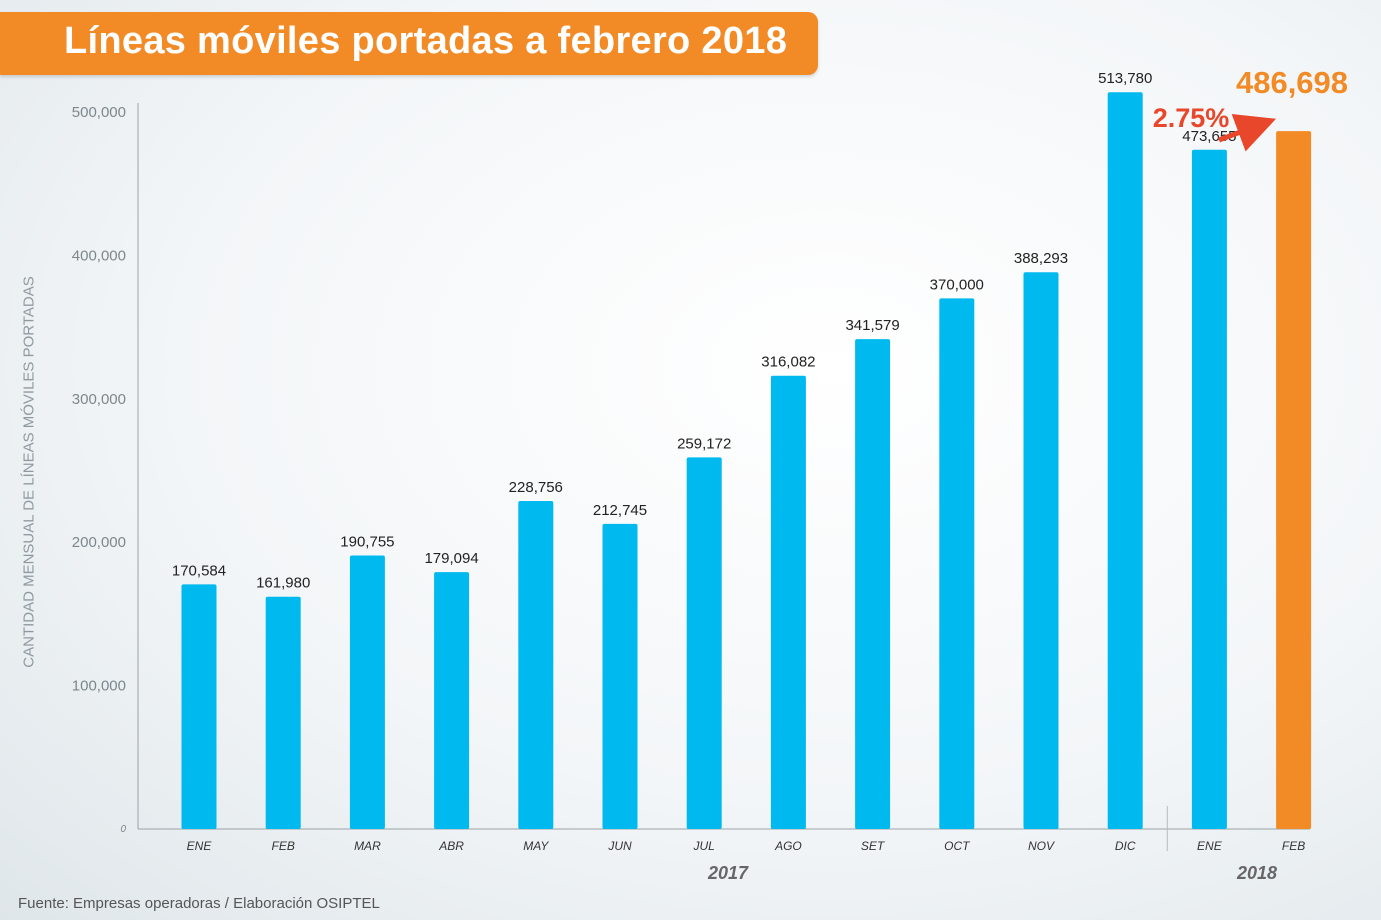  I want to click on bar-value-label: 316,082, so click(788, 362).